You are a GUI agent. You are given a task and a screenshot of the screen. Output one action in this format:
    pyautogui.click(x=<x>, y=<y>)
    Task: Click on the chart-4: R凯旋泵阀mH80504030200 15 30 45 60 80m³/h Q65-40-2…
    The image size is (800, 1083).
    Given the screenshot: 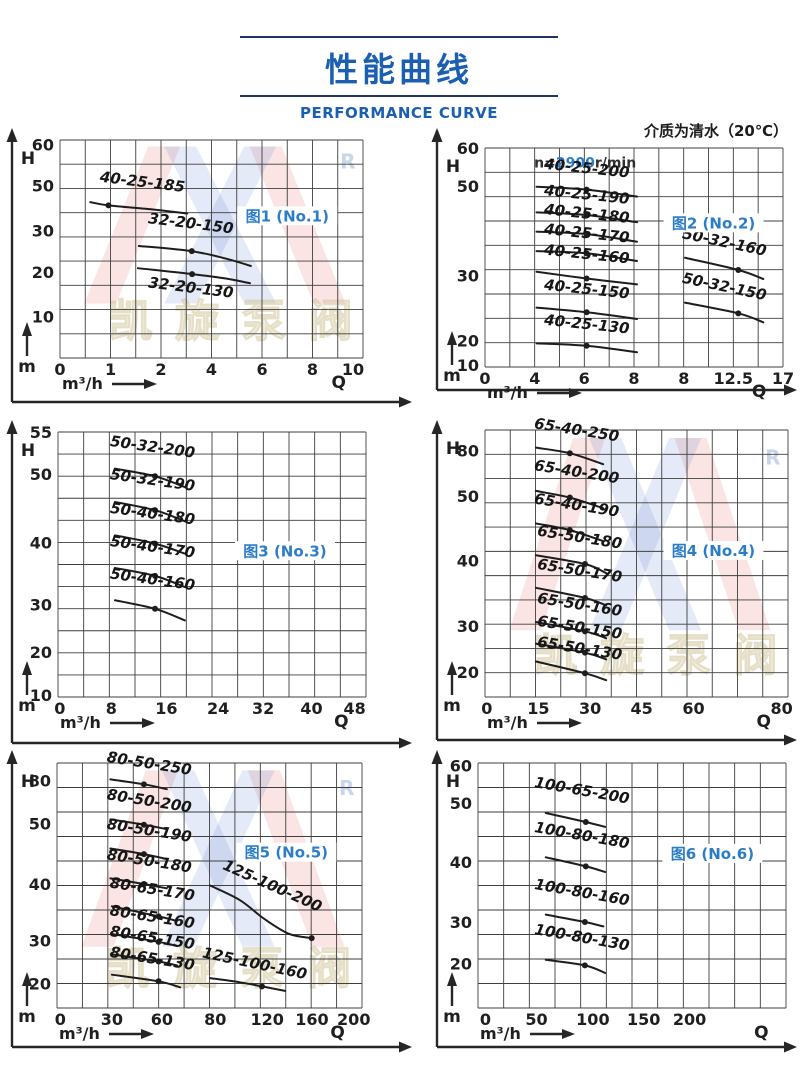 What is the action you would take?
    pyautogui.click(x=614, y=582)
    